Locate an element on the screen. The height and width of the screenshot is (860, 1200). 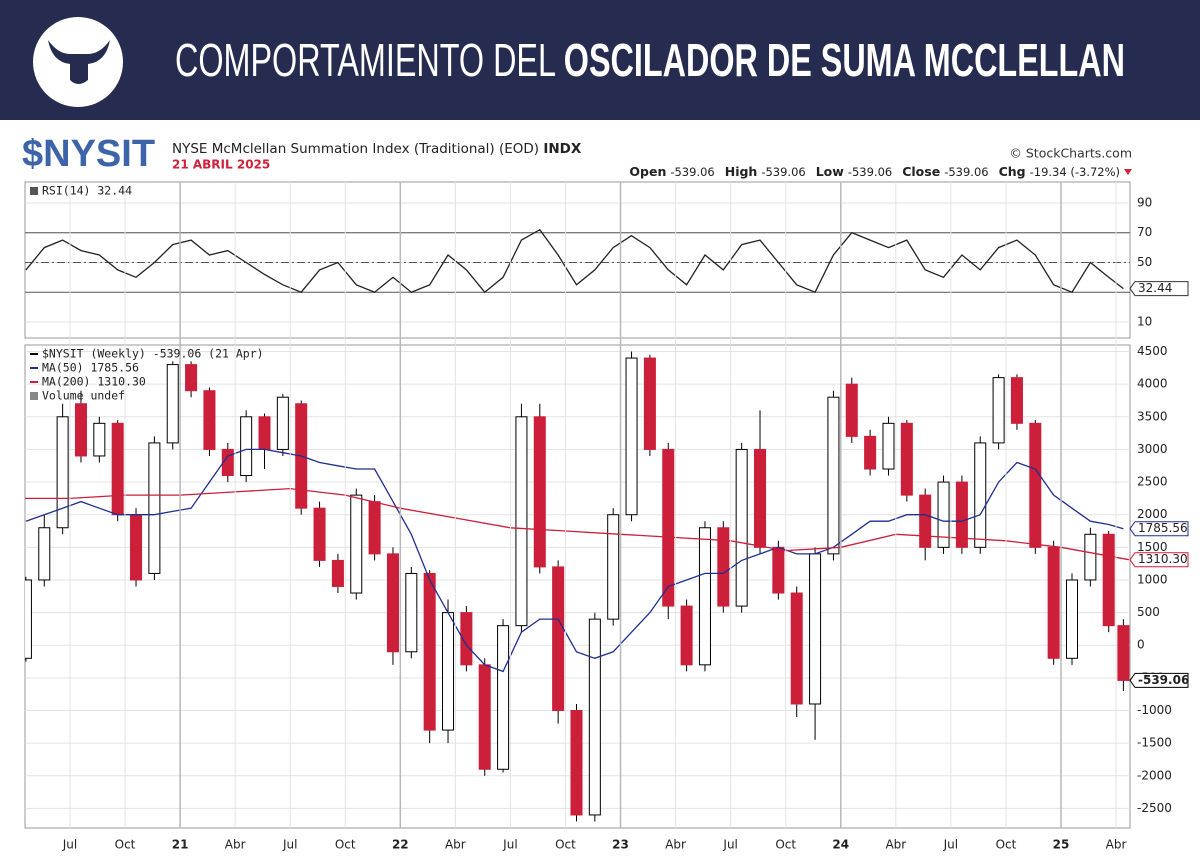
price-tag-label: 1310.30 is located at coordinates (1163, 559).